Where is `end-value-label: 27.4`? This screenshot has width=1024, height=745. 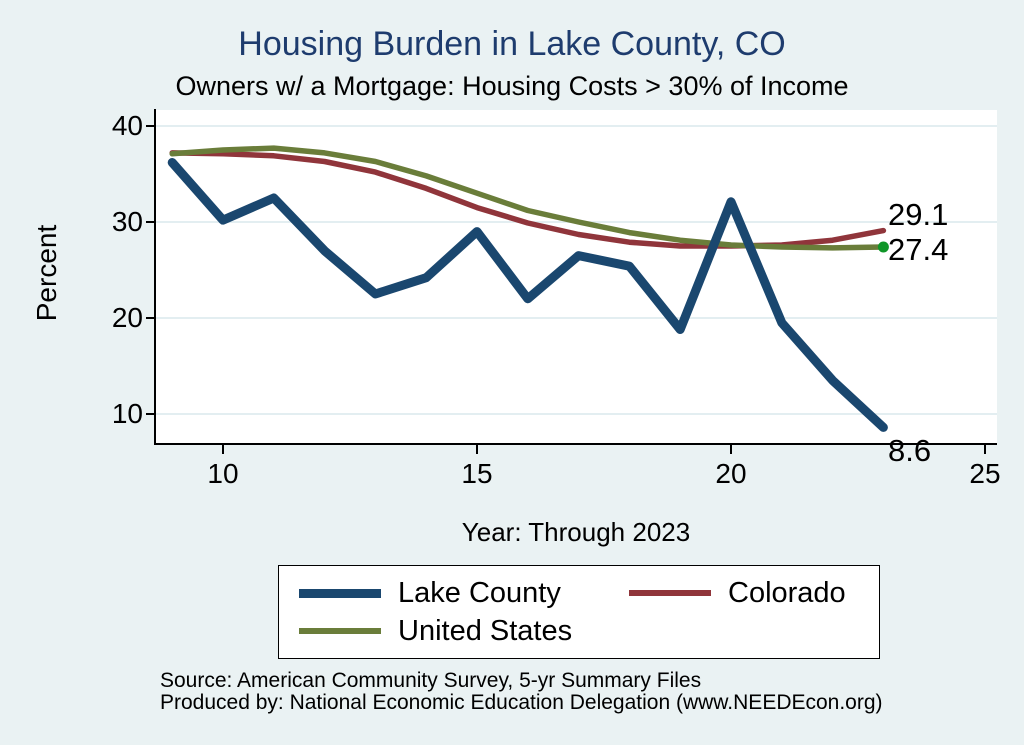 end-value-label: 27.4 is located at coordinates (918, 249).